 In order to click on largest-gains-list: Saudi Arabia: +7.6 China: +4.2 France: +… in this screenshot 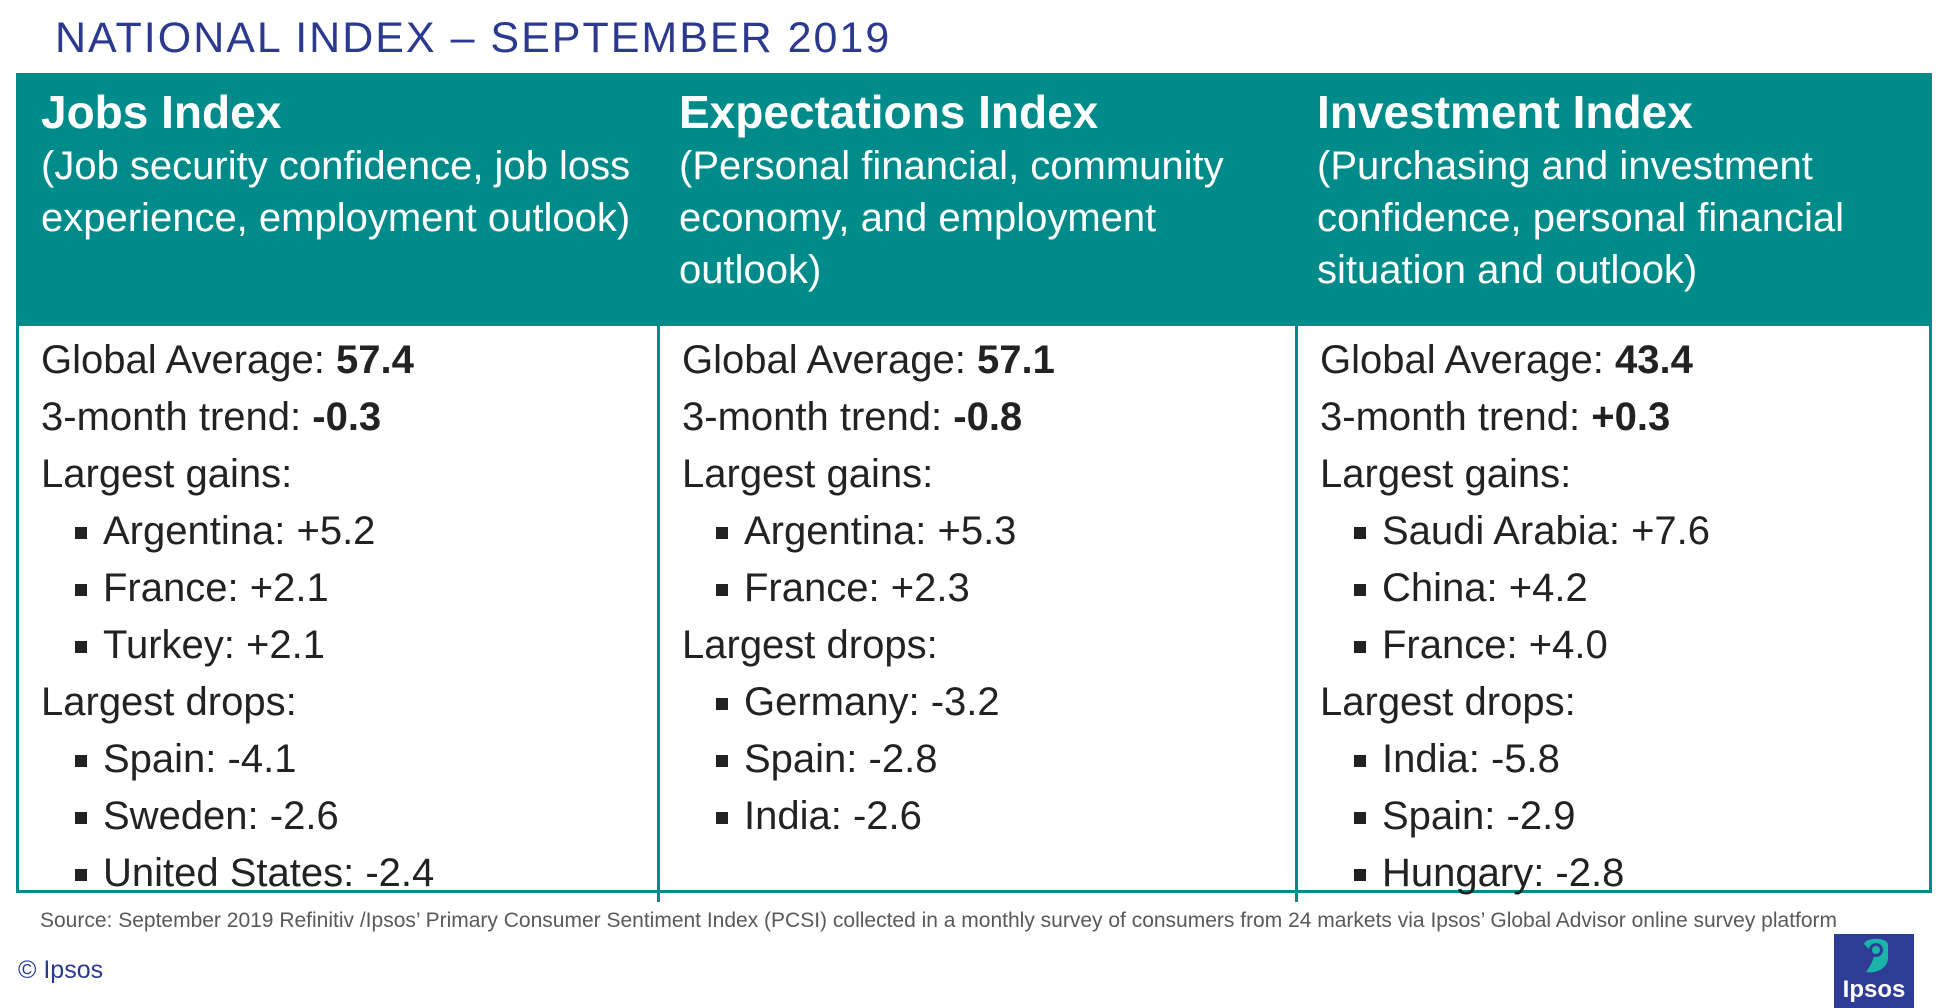, I will do `click(1613, 588)`.